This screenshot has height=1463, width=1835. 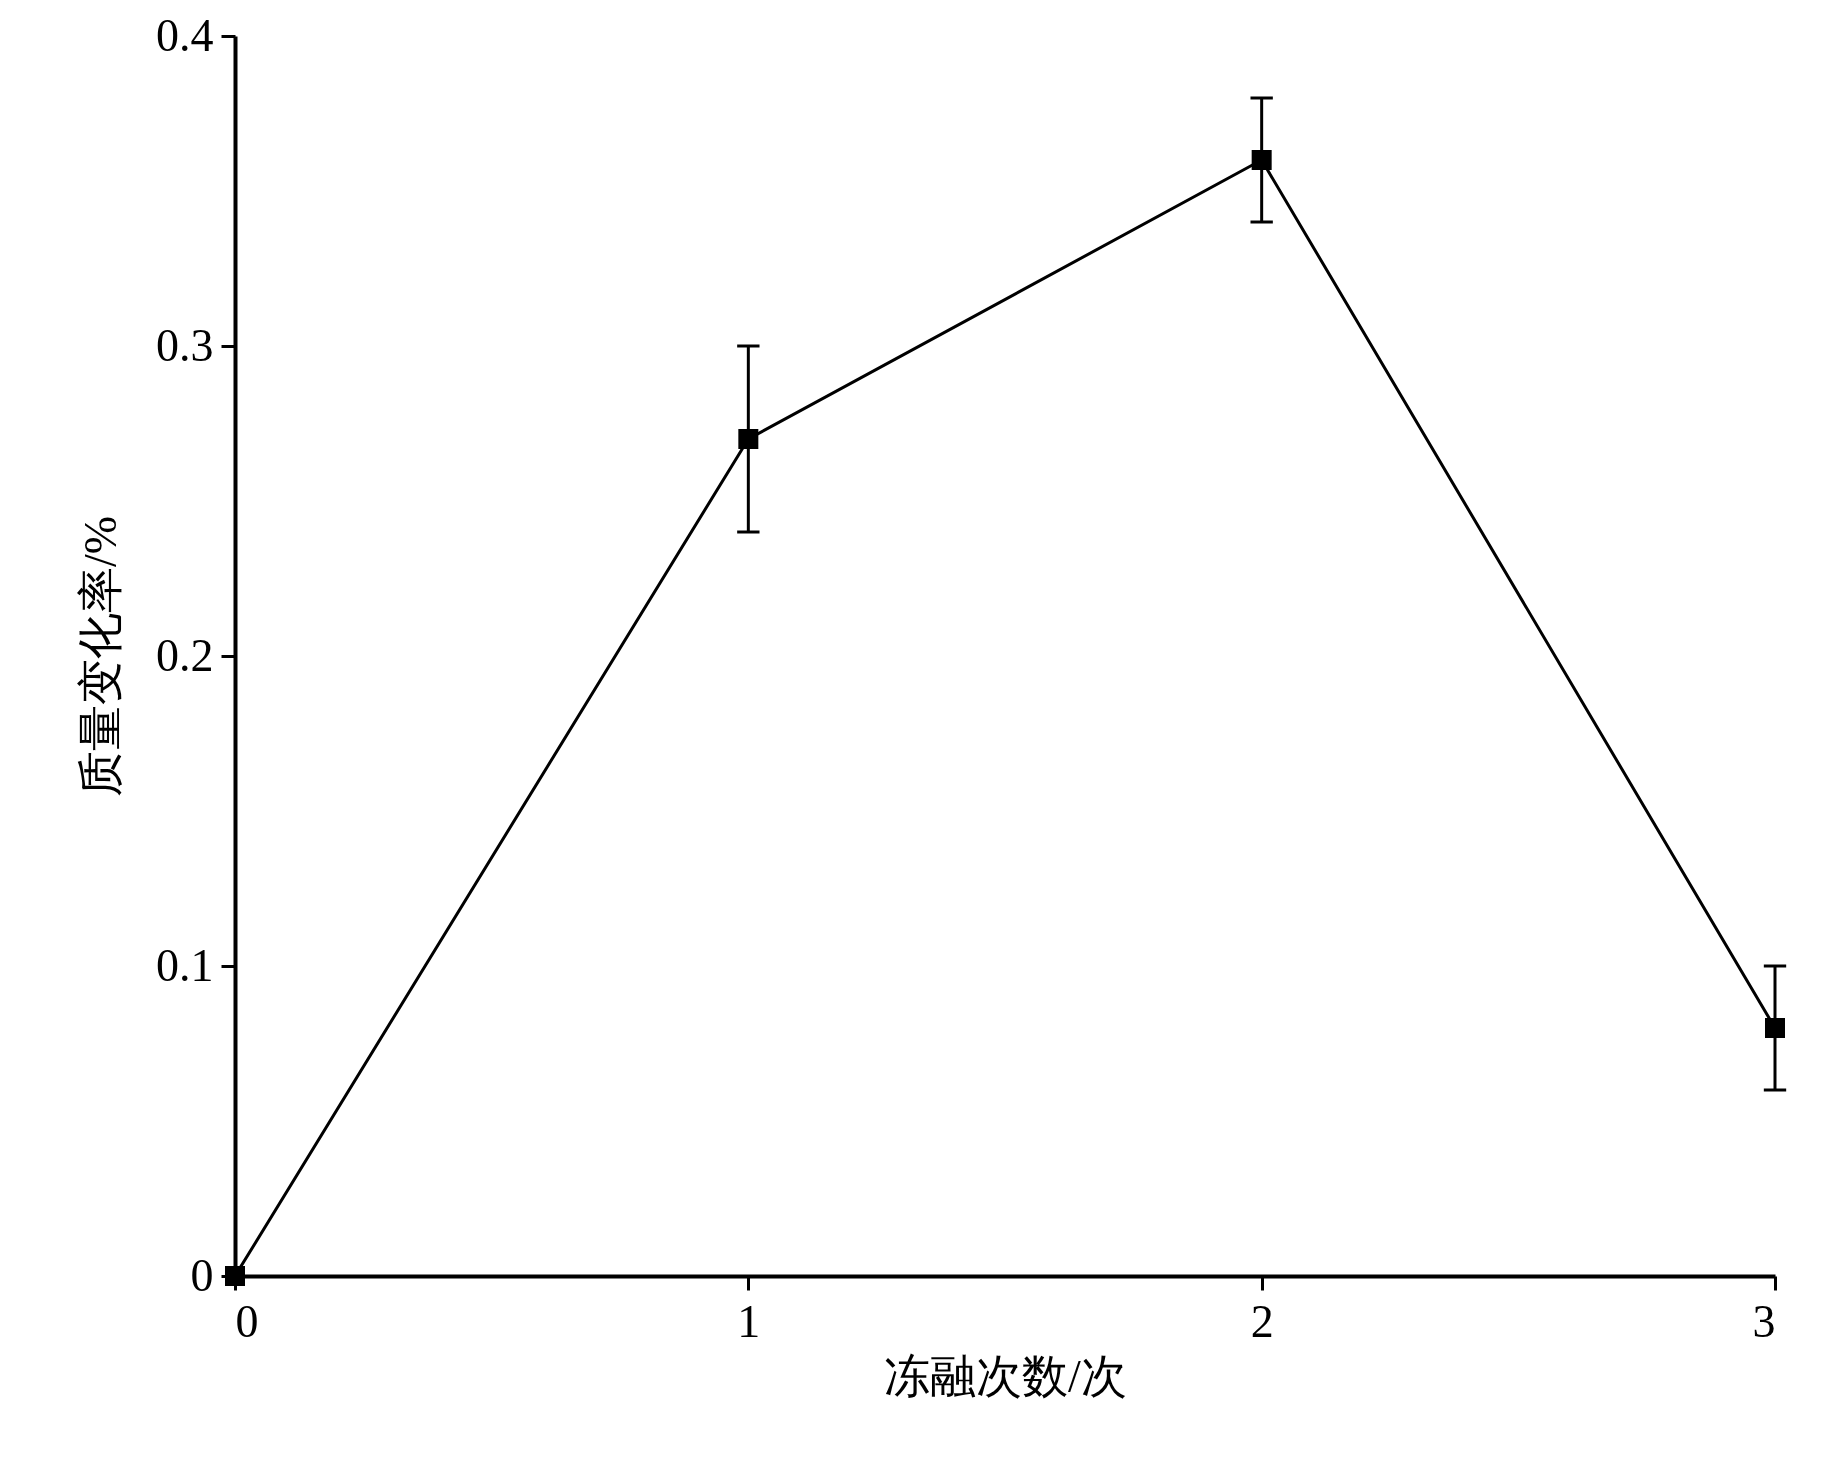 What do you see at coordinates (202, 1275) in the screenshot?
I see `y-tick-label: 0` at bounding box center [202, 1275].